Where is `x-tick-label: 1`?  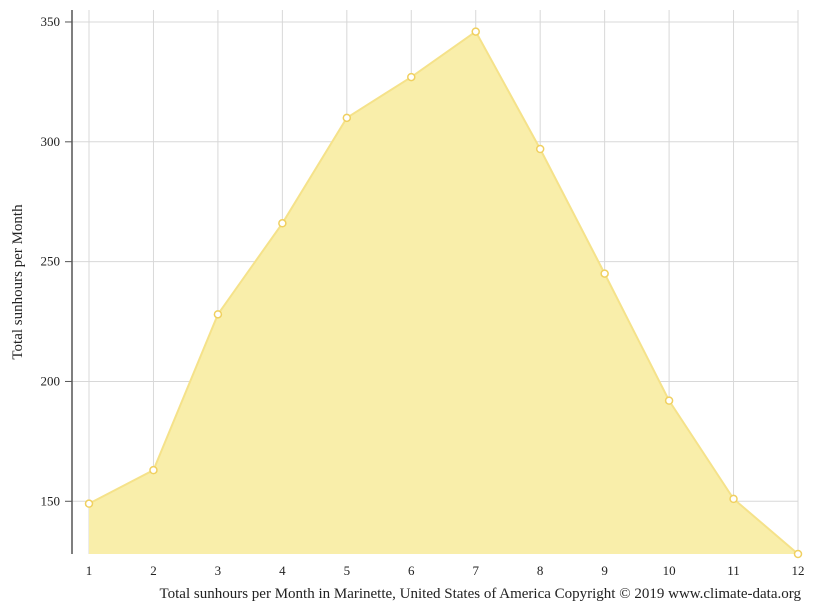
x-tick-label: 1 is located at coordinates (89, 570).